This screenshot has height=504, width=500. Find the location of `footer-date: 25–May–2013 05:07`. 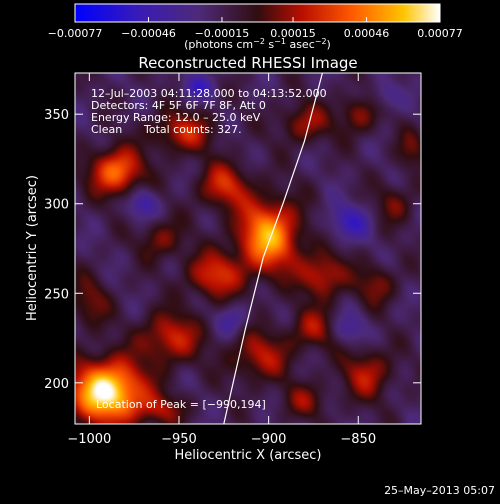

footer-date: 25–May–2013 05:07 is located at coordinates (439, 490).